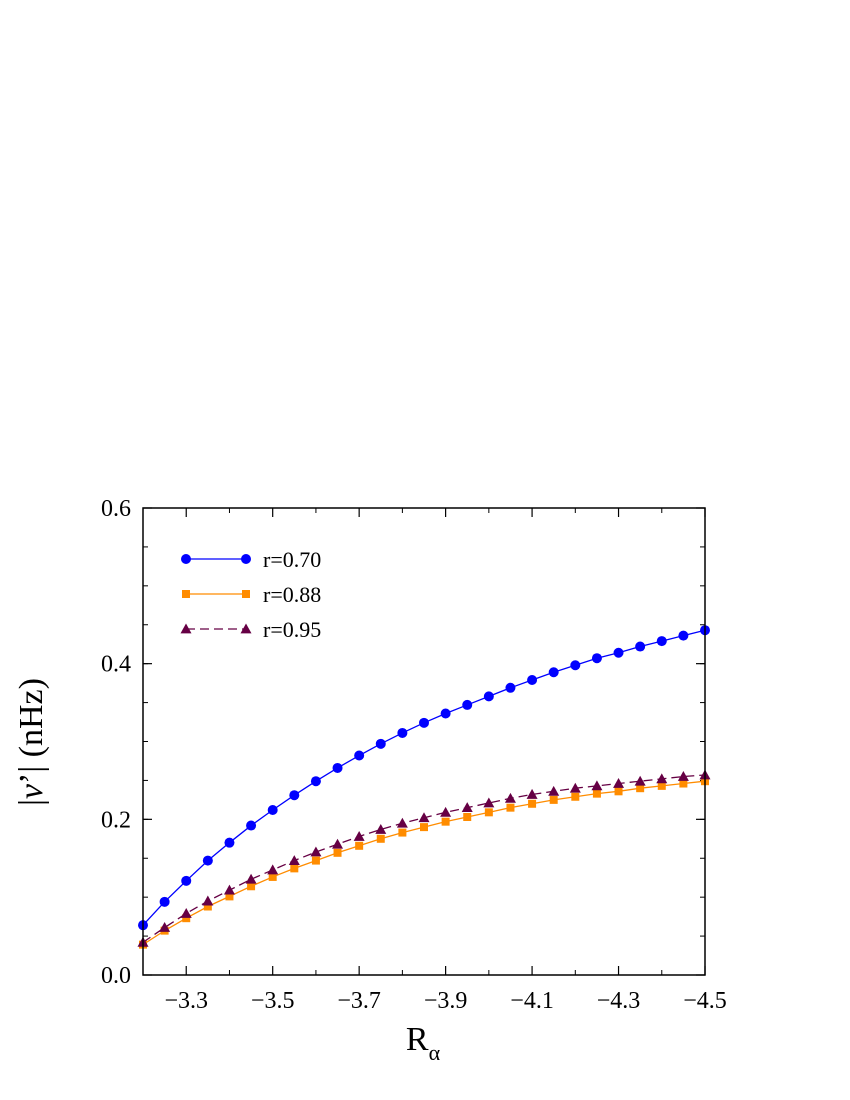 The height and width of the screenshot is (1100, 850). Describe the element at coordinates (292, 629) in the screenshot. I see `legend-label: r=0.95` at that location.